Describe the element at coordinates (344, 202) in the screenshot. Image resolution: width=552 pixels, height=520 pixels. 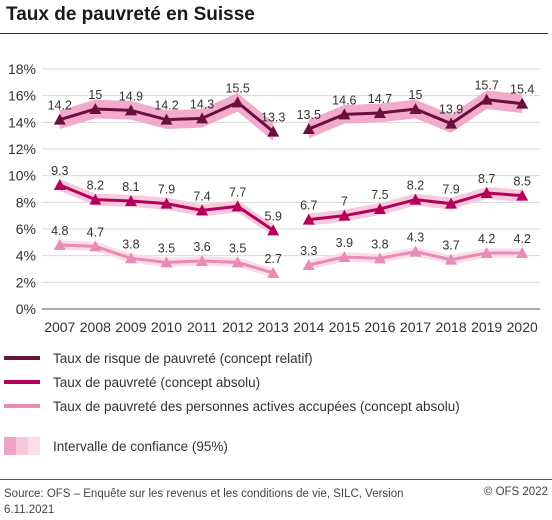
I see `data-label: 7` at that location.